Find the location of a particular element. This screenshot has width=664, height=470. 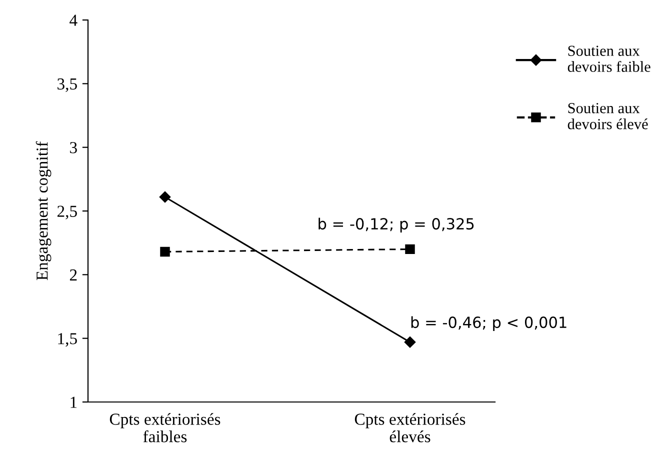

y-tick-label: 1 is located at coordinates (73, 402).